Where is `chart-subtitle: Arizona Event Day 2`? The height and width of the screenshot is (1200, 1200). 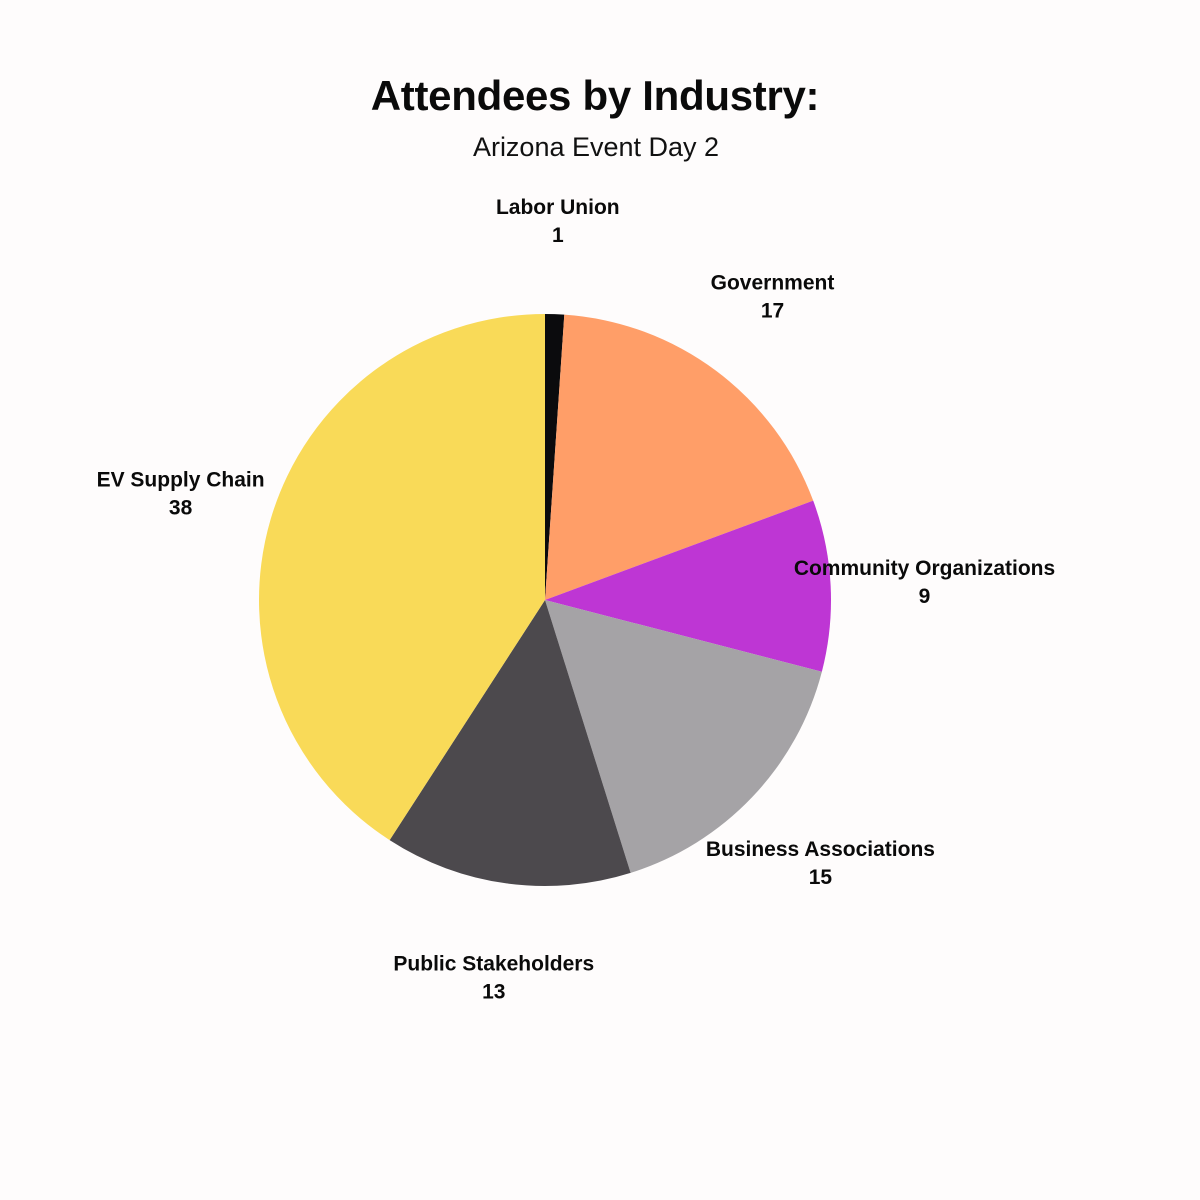
chart-subtitle: Arizona Event Day 2 is located at coordinates (596, 147).